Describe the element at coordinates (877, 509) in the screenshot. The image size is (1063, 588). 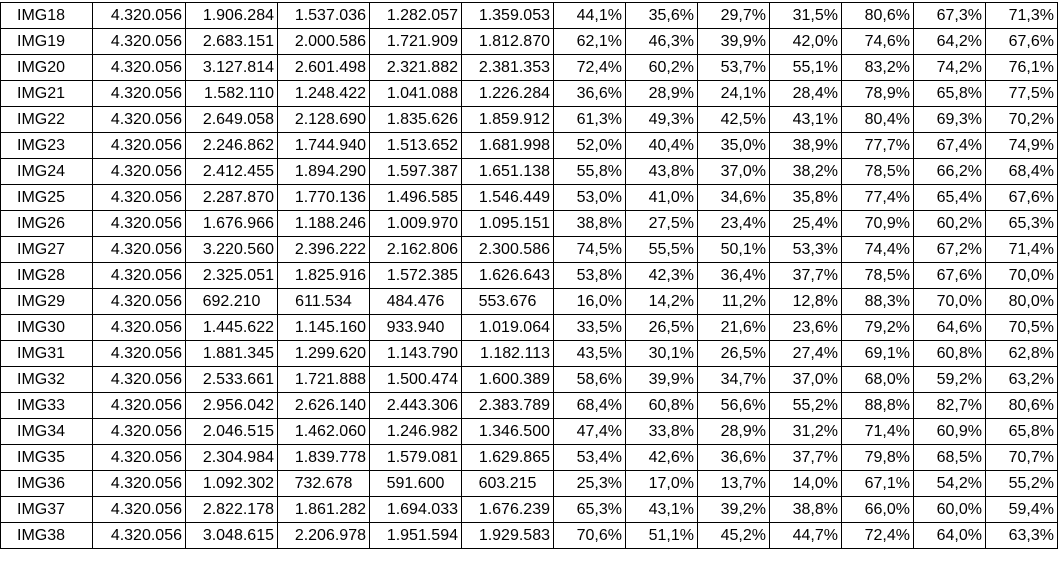
I see `ratio-a-cell: 66,0%` at that location.